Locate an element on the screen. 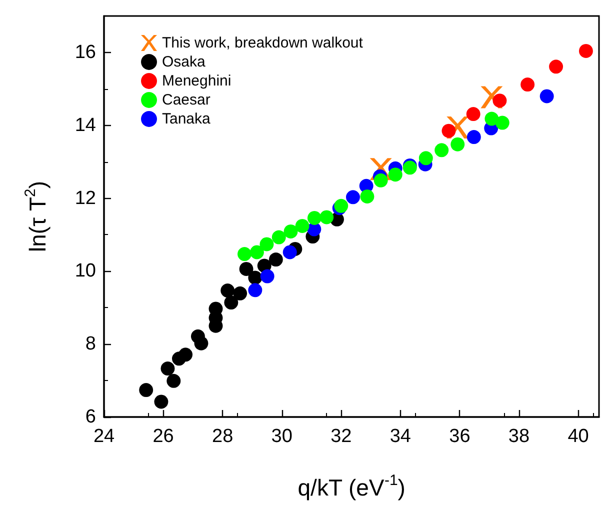  x-tick-label: 34 is located at coordinates (401, 436).